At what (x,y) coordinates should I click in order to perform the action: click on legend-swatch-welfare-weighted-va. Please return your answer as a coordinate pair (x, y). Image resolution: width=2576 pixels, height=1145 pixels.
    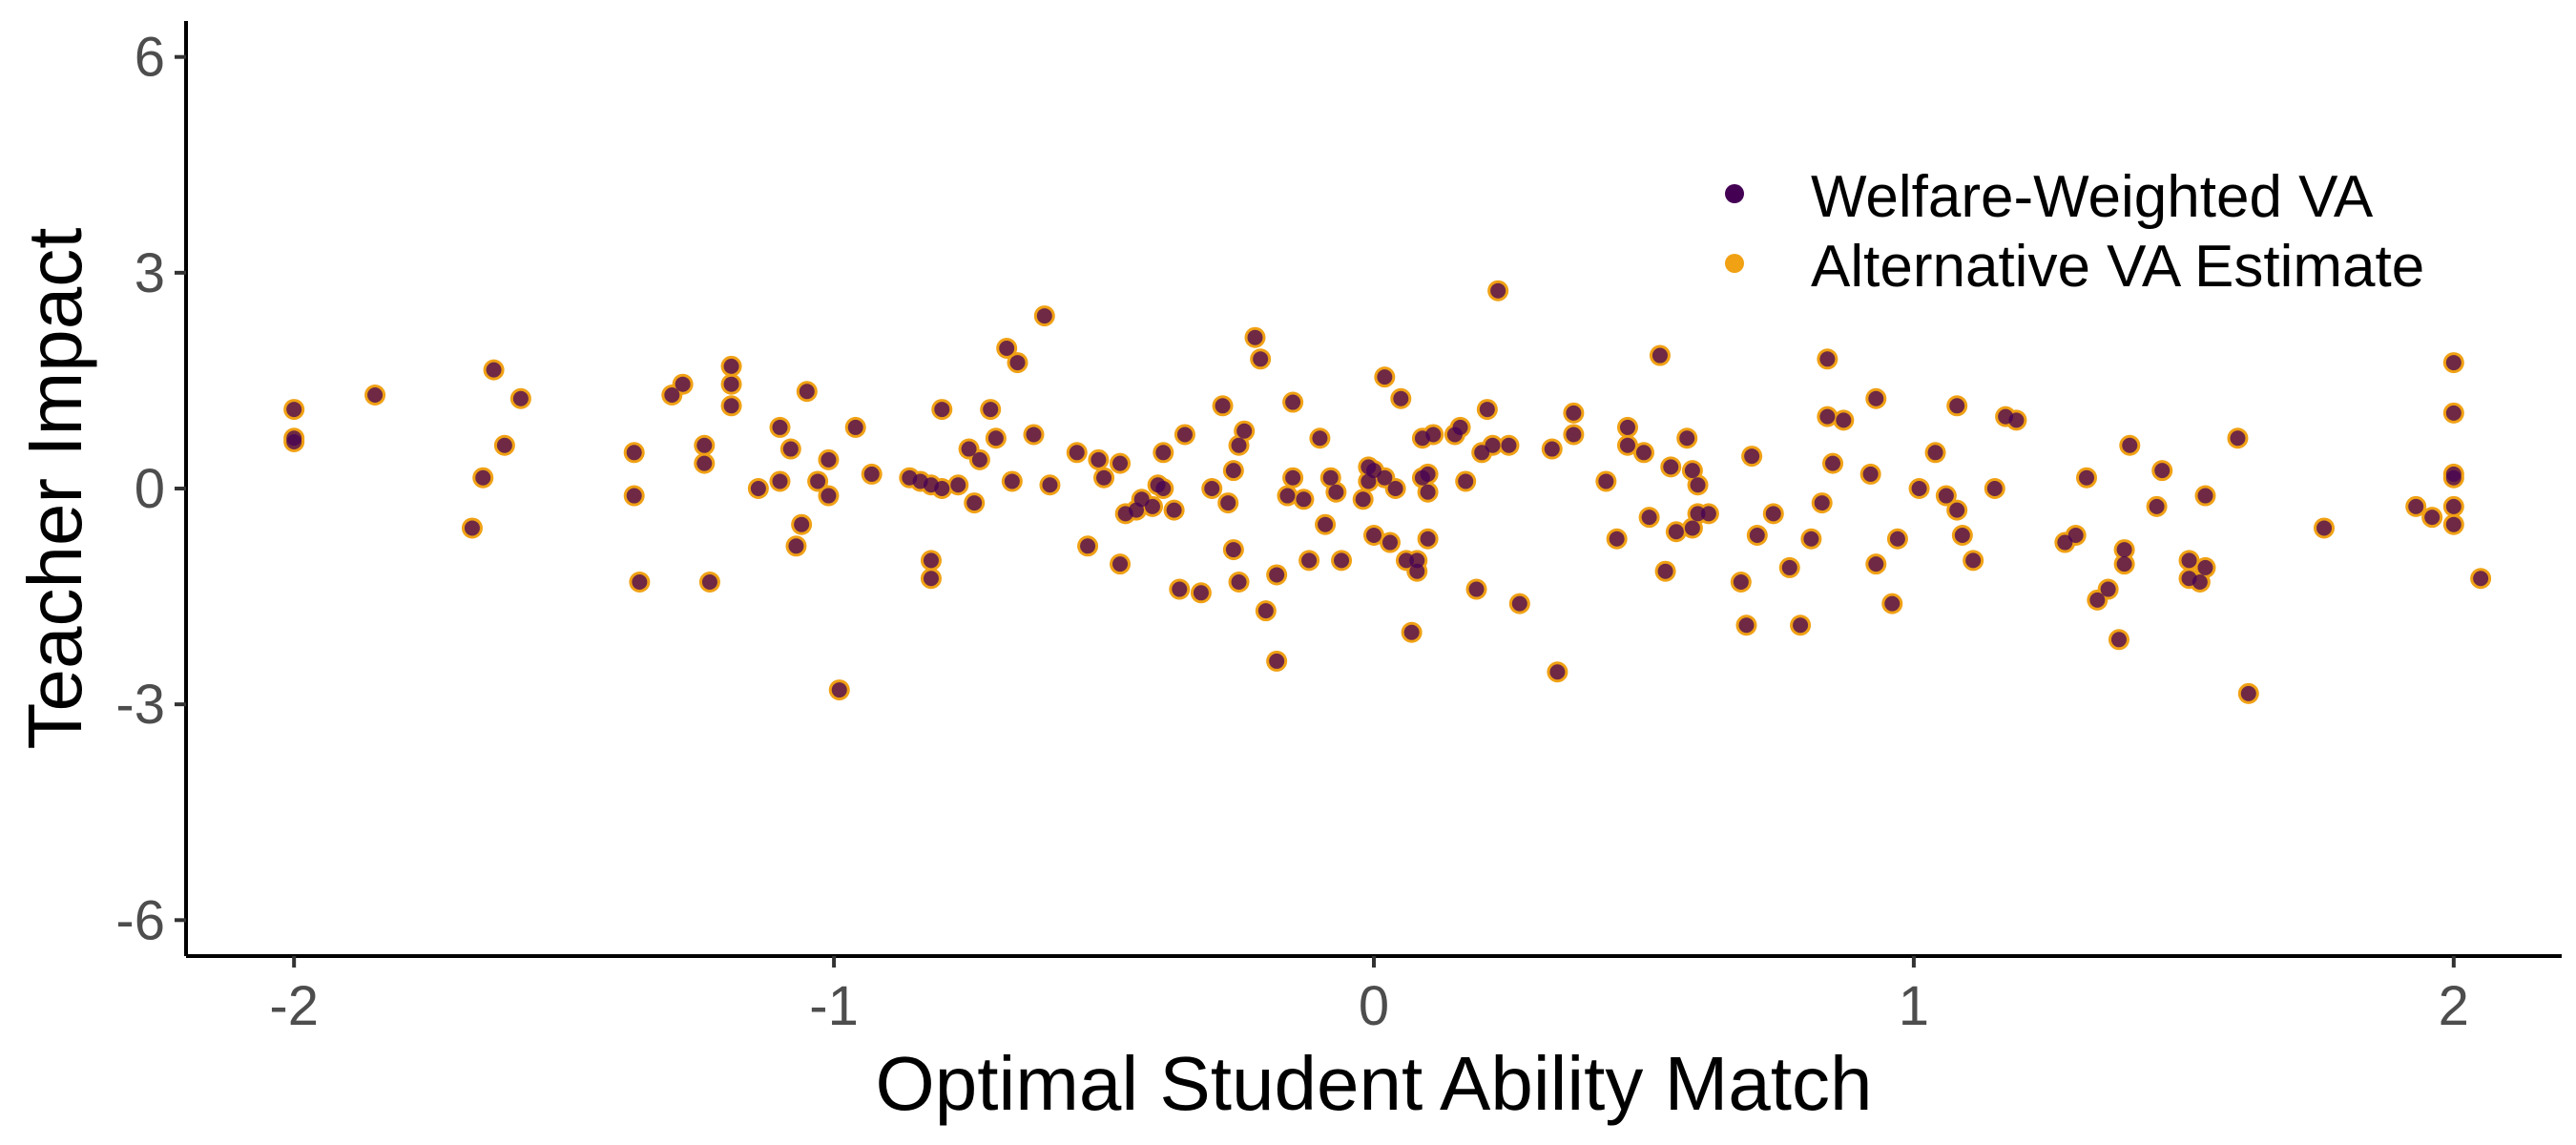
    Looking at the image, I should click on (1734, 193).